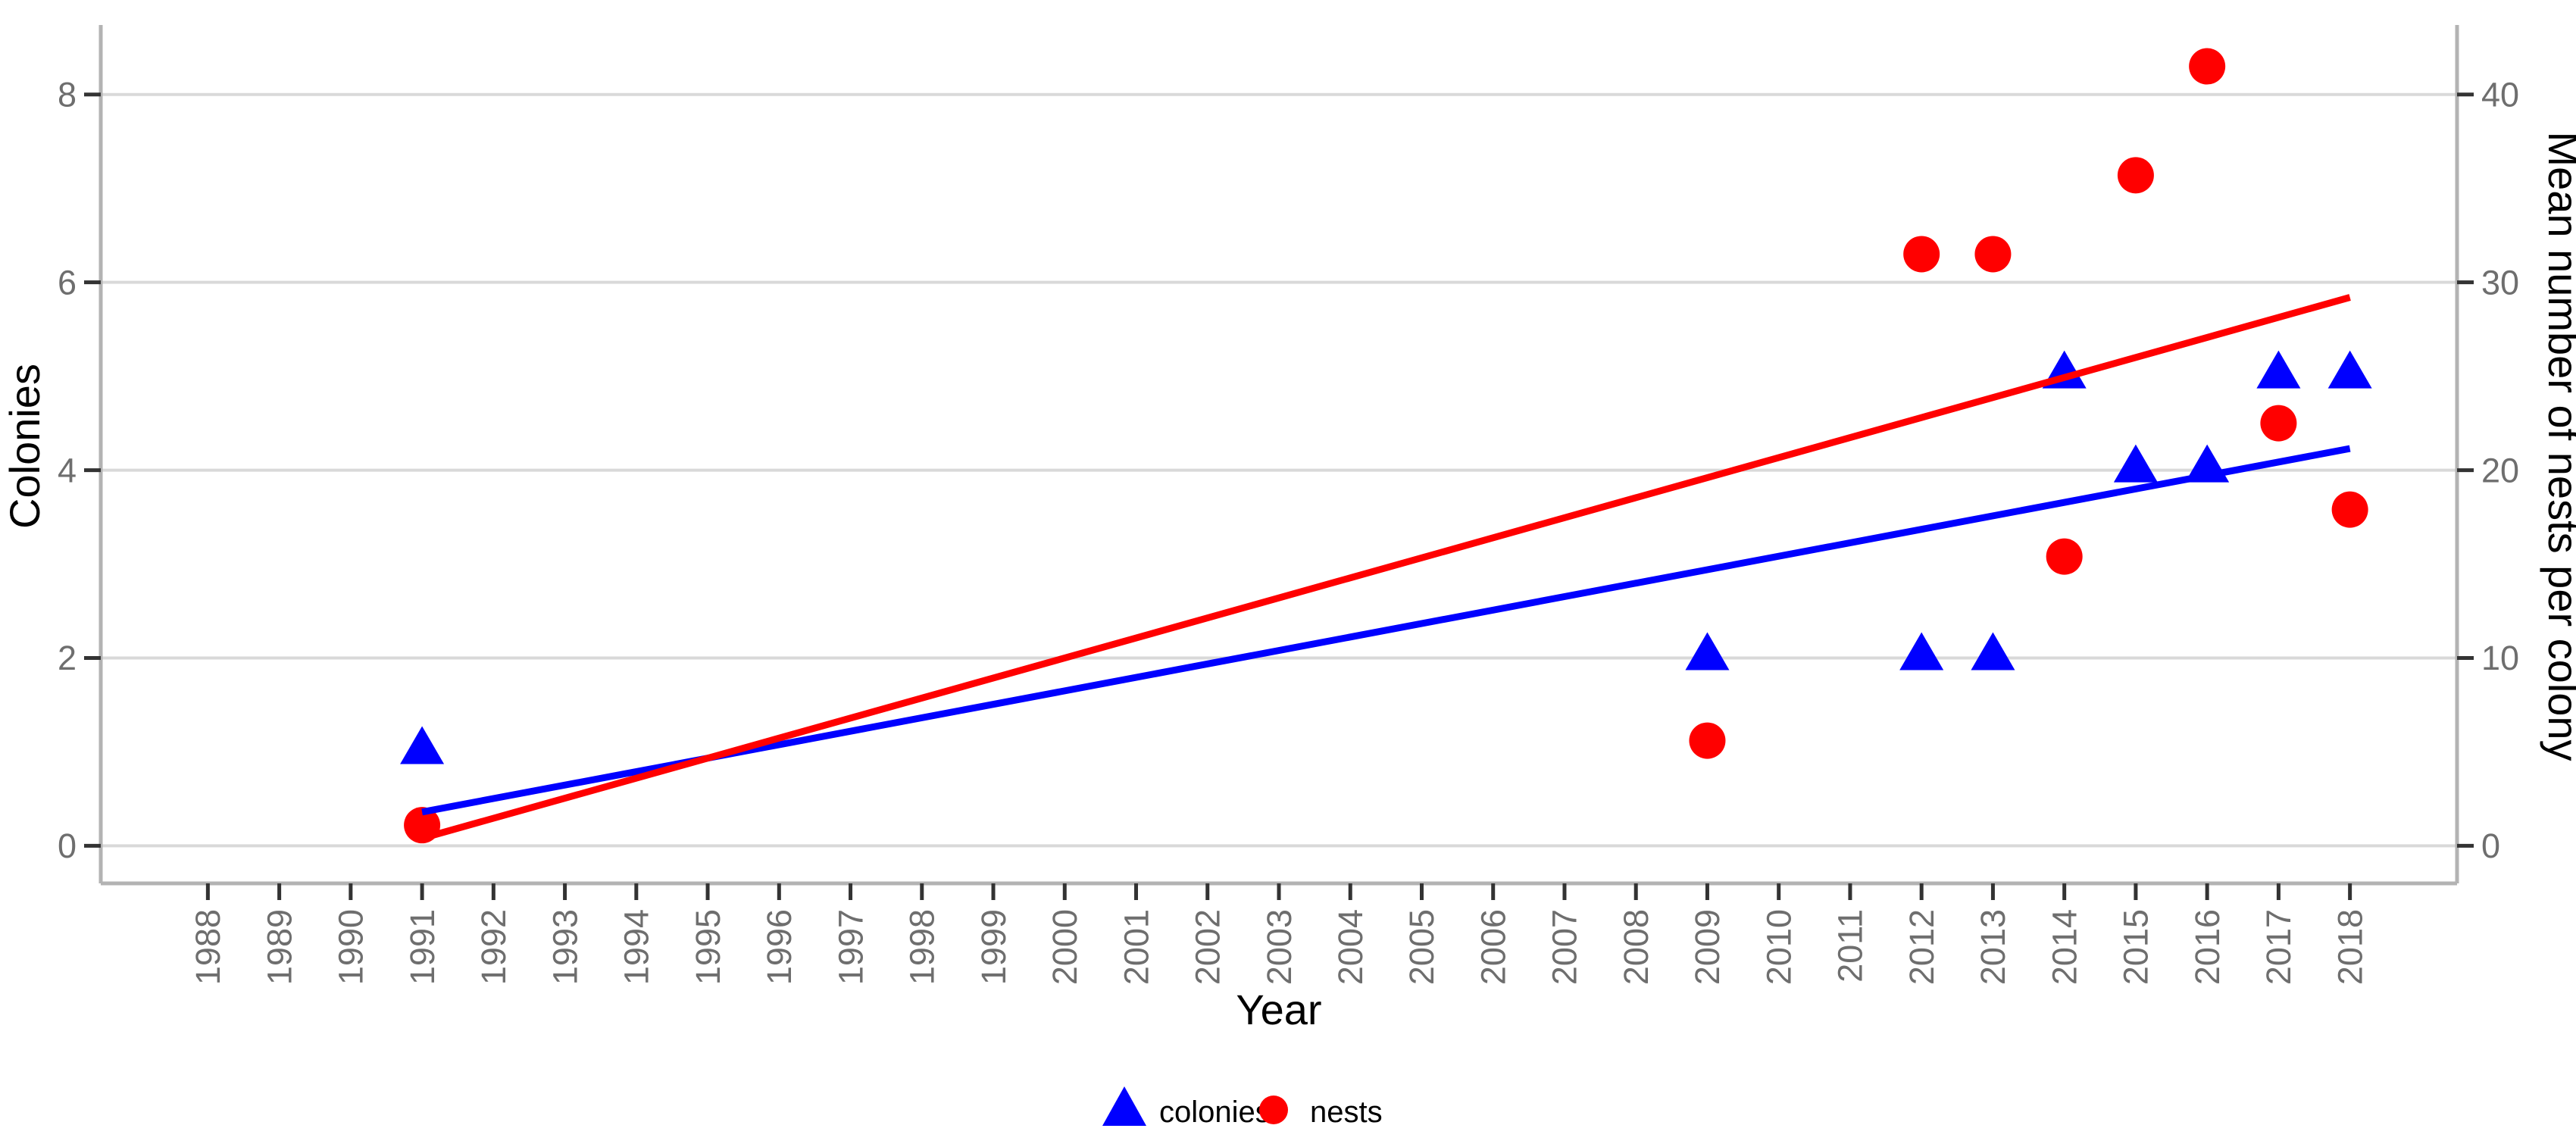 This screenshot has height=1144, width=2576. Describe the element at coordinates (1136, 947) in the screenshot. I see `x-tick-label: 2001` at that location.